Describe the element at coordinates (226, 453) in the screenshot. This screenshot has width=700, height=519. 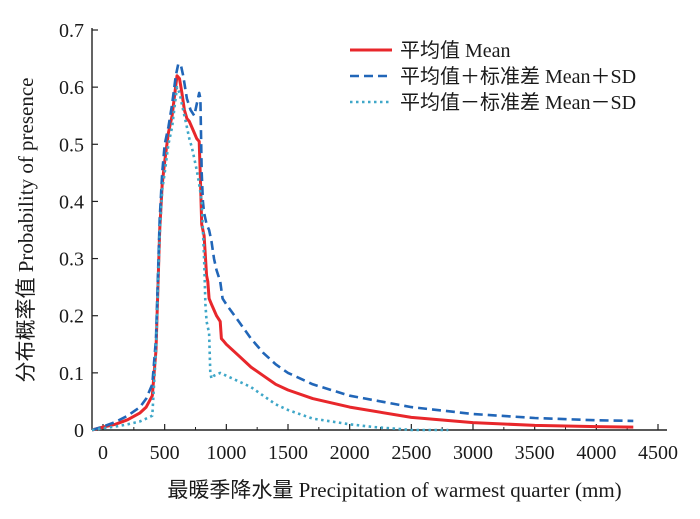
I see `x-tick-label: 1000` at that location.